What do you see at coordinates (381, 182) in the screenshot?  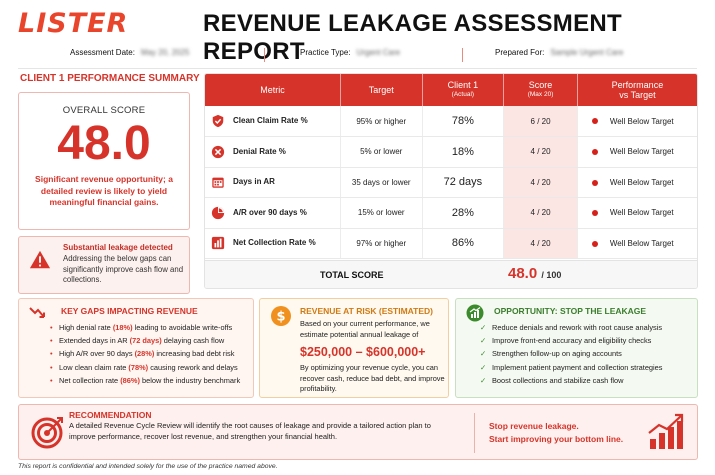 I see `target-cell: 35 days or lower` at bounding box center [381, 182].